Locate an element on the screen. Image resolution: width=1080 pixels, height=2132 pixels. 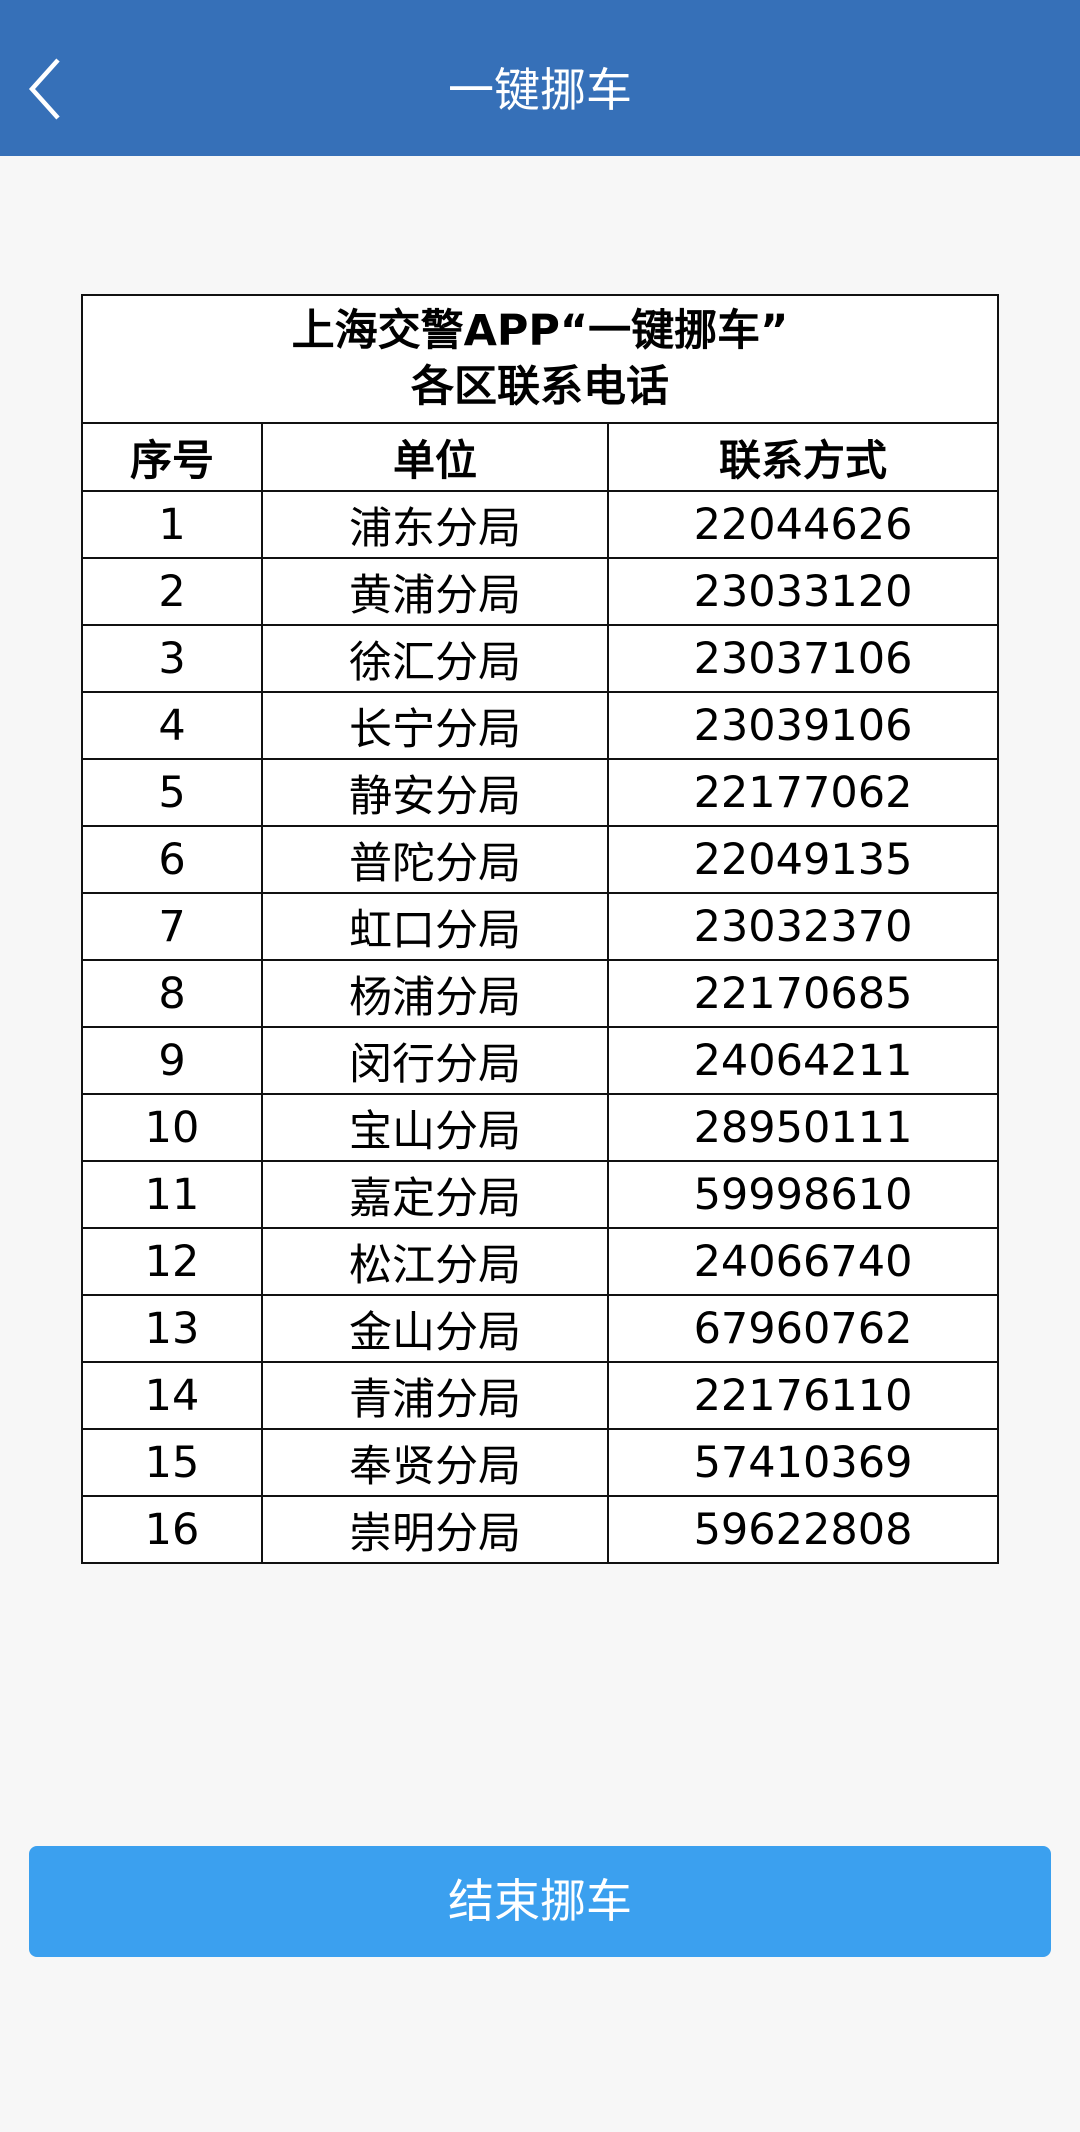
phone-cell: 59998610 is located at coordinates (803, 1194).